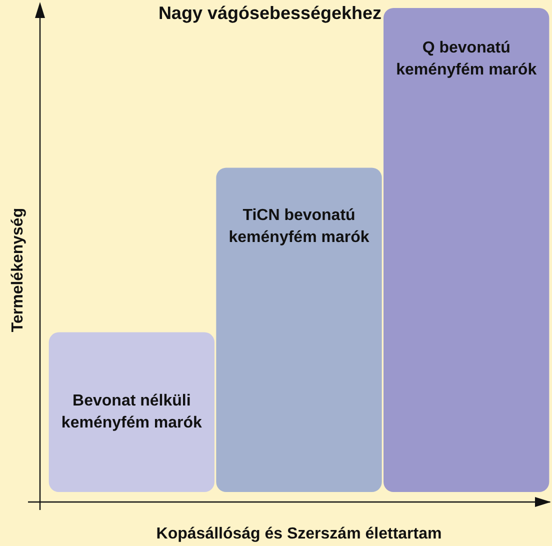 The height and width of the screenshot is (546, 552). What do you see at coordinates (299, 226) in the screenshot?
I see `x-tick-label: TiCN bevonatú keményfém marók` at bounding box center [299, 226].